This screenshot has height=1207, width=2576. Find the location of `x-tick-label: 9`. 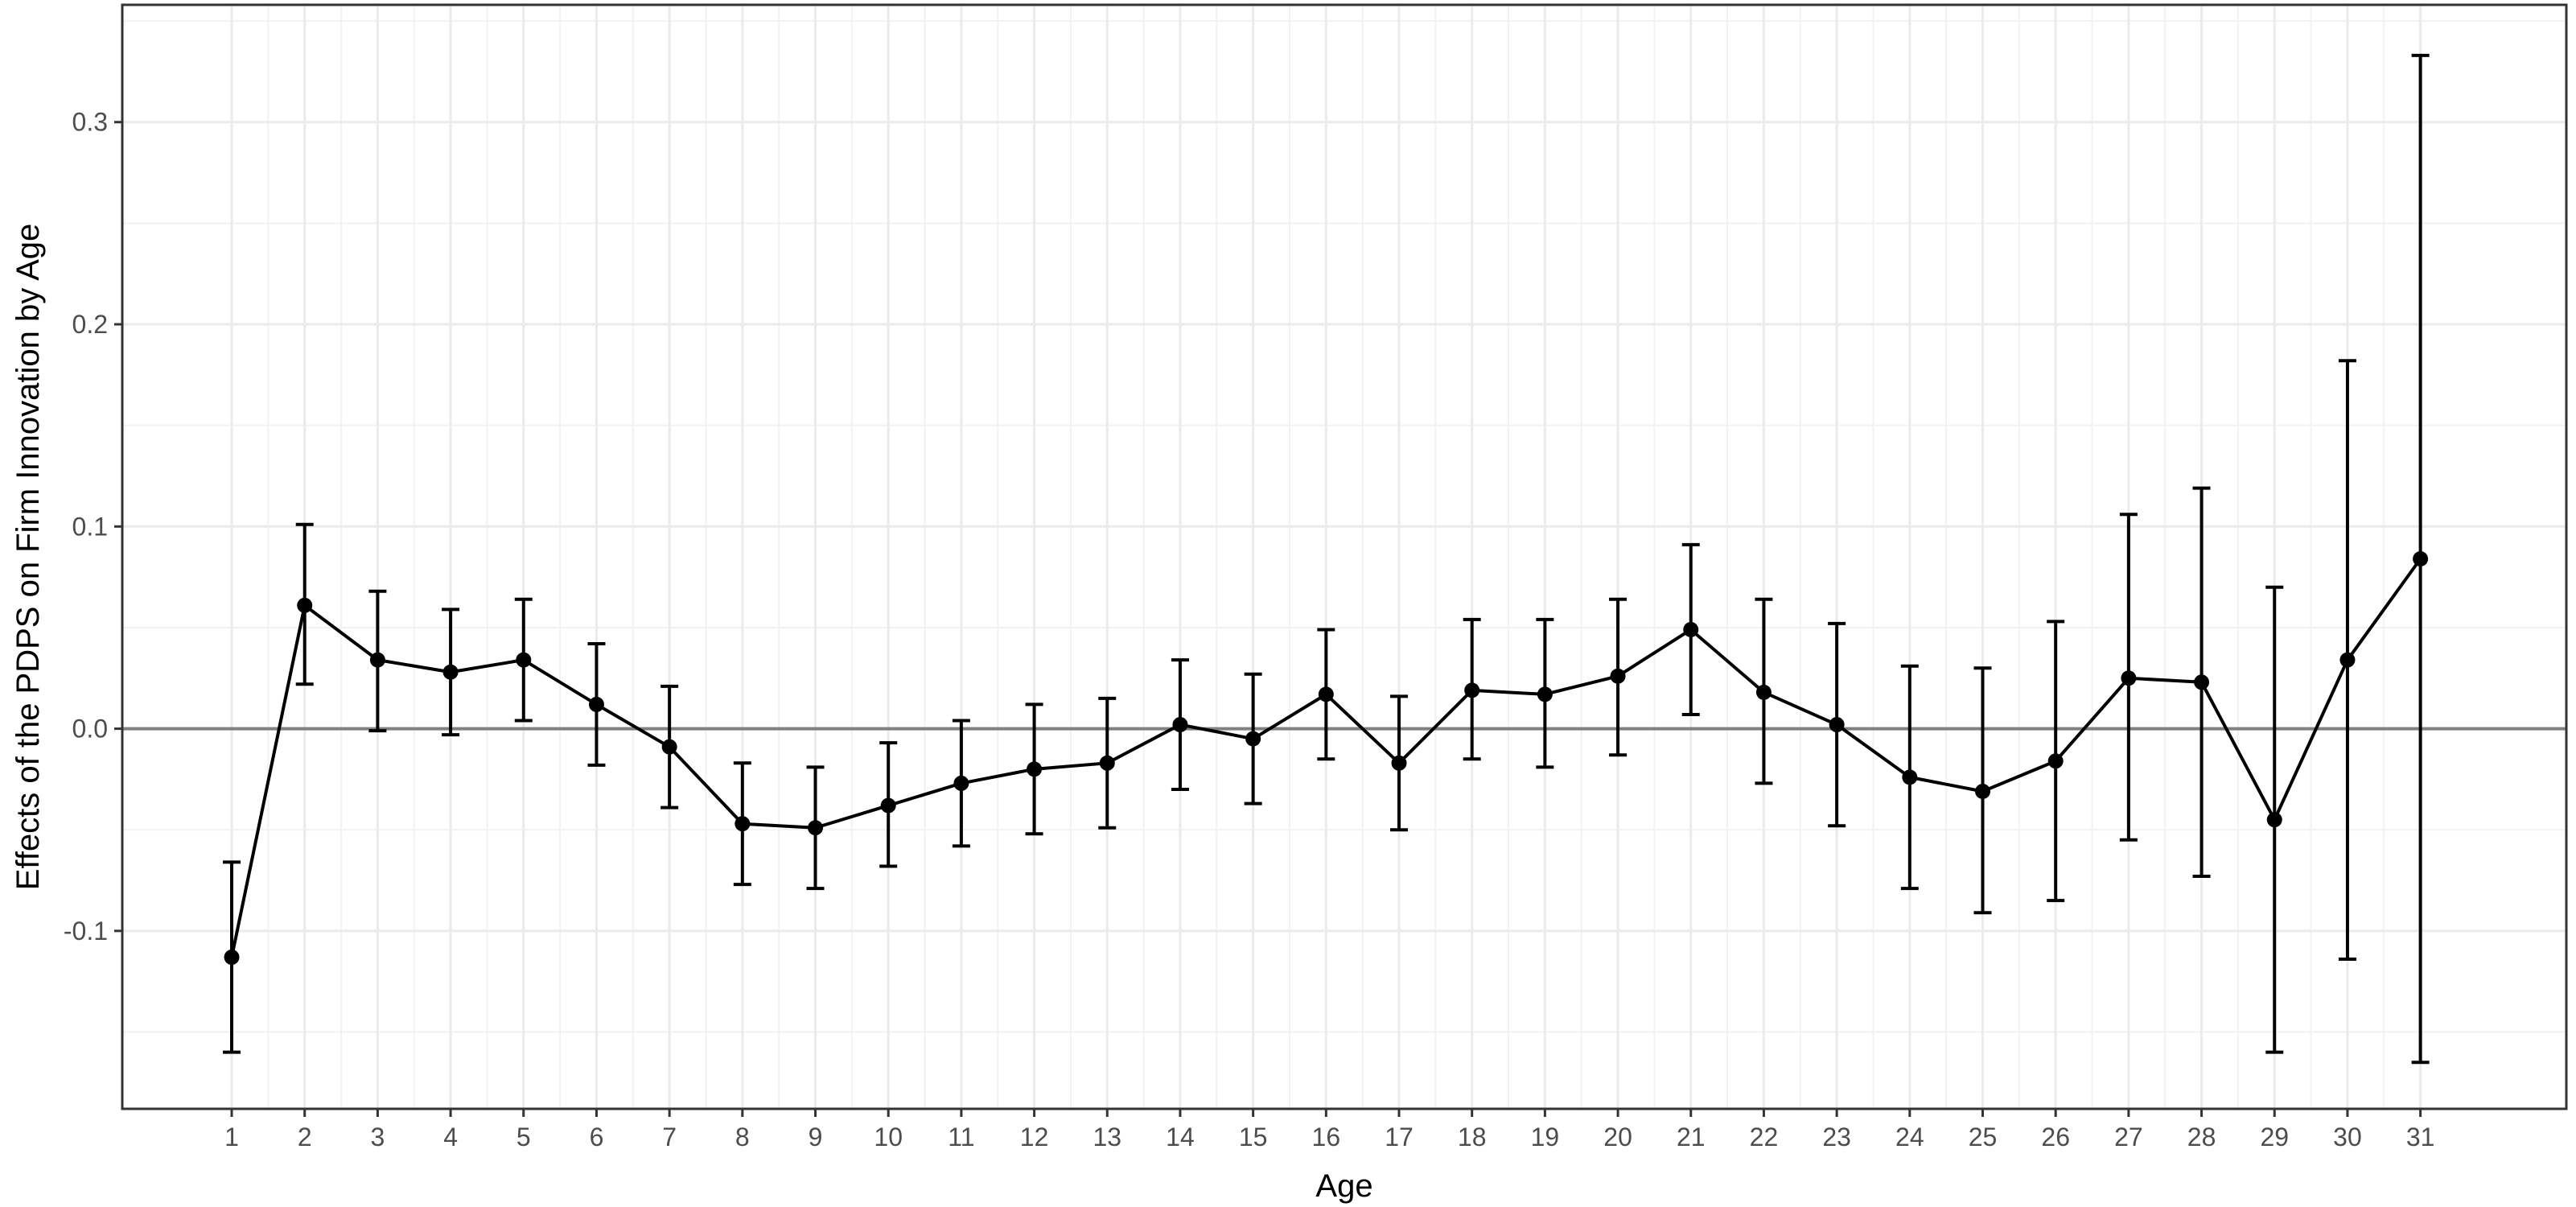

x-tick-label: 9 is located at coordinates (816, 1137).